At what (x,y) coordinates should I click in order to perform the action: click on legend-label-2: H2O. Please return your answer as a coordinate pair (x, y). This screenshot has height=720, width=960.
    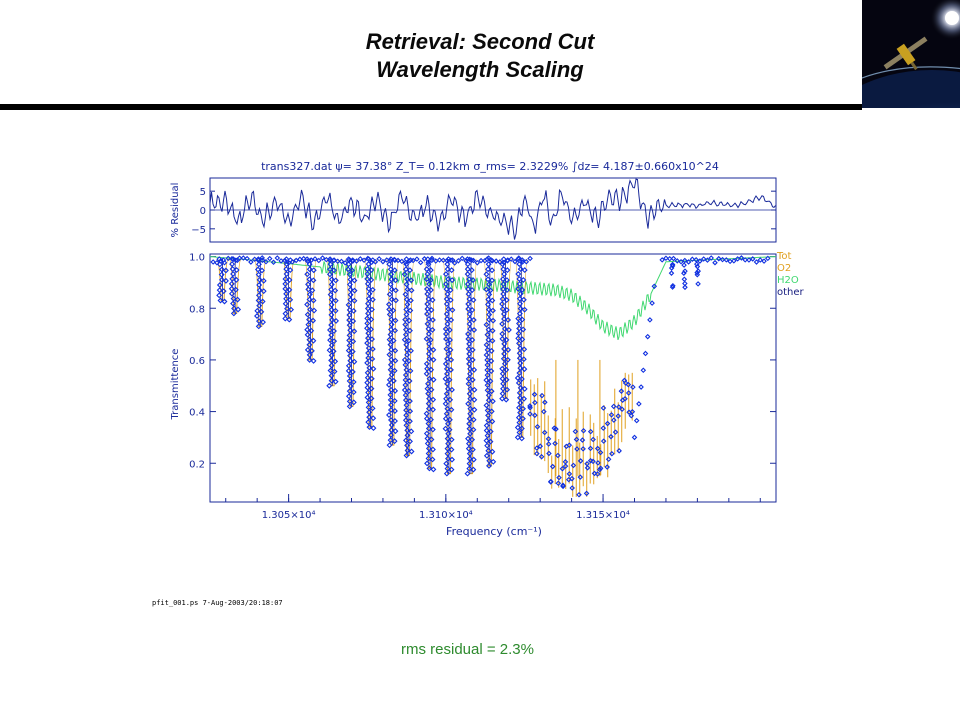
    Looking at the image, I should click on (788, 280).